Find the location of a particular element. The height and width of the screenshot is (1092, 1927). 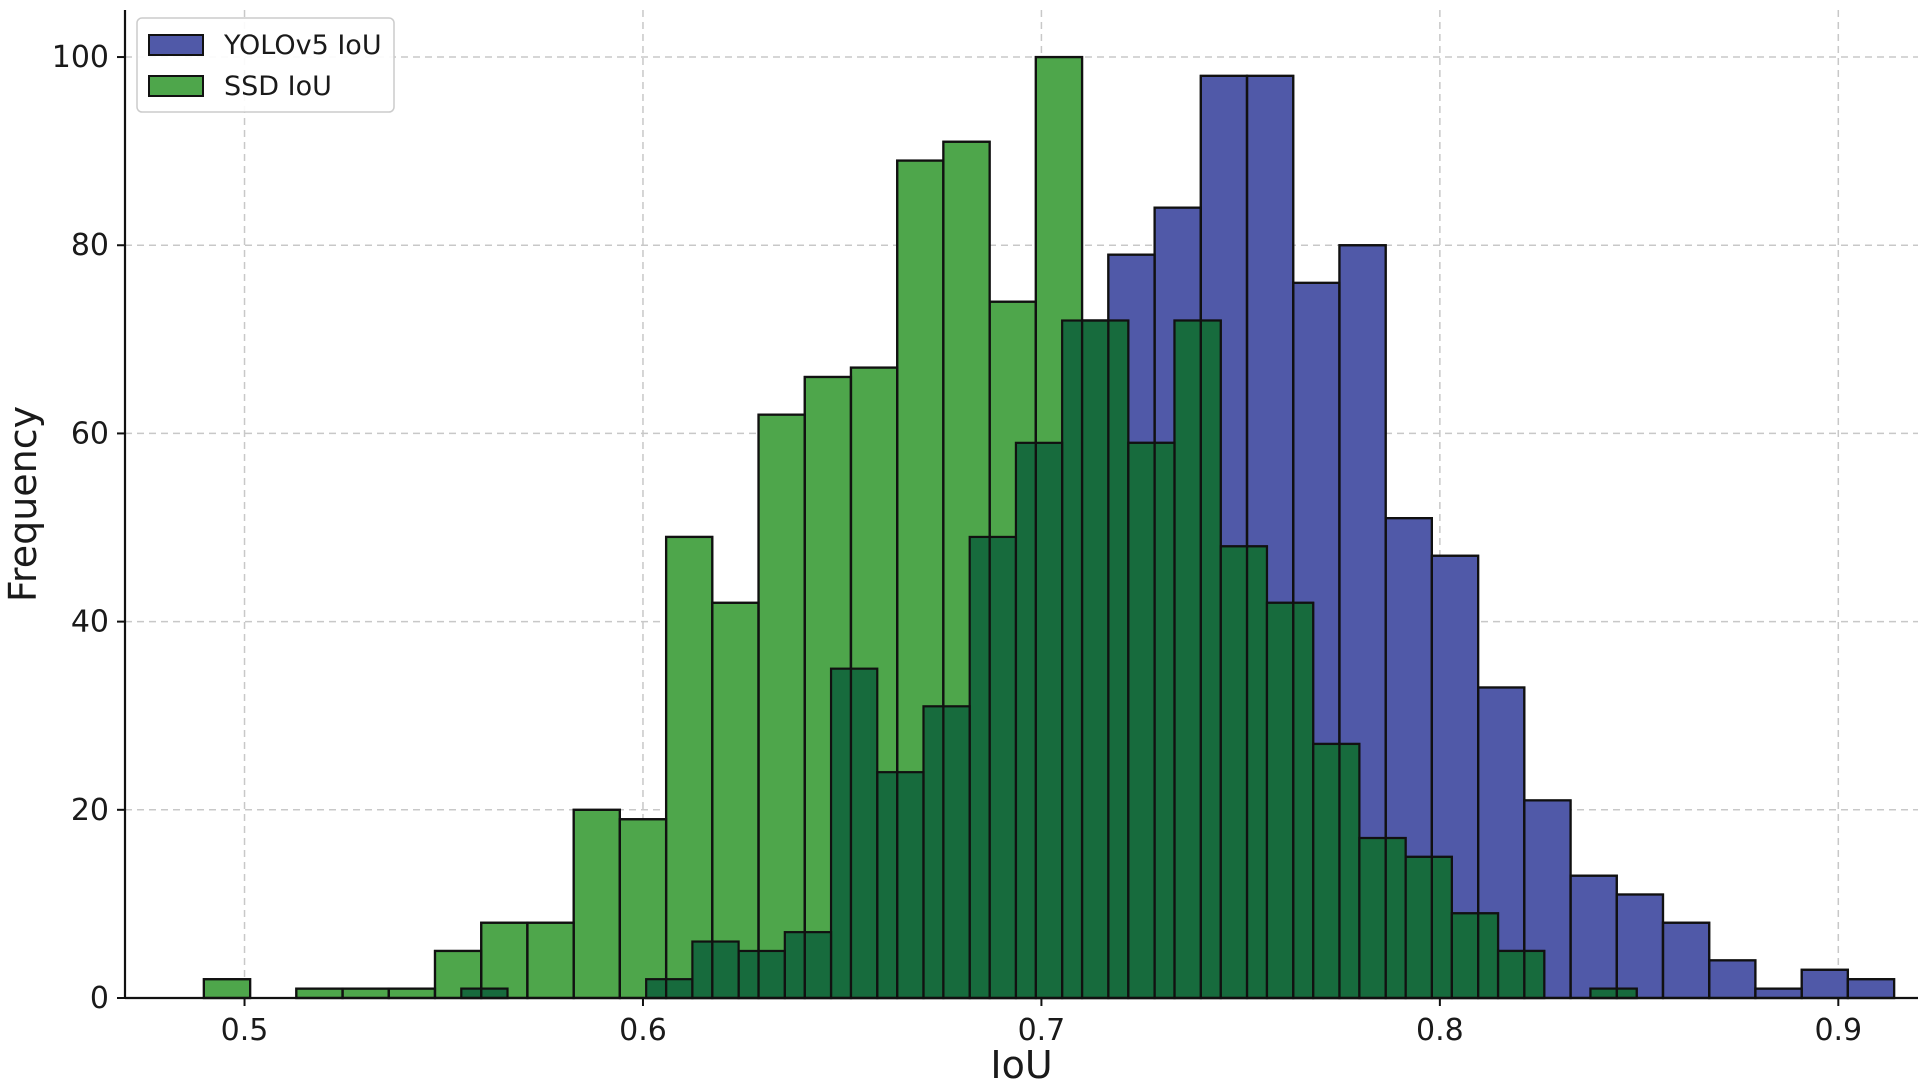

legend-label-yolov5: YOLOv5 IoU is located at coordinates (302, 45).